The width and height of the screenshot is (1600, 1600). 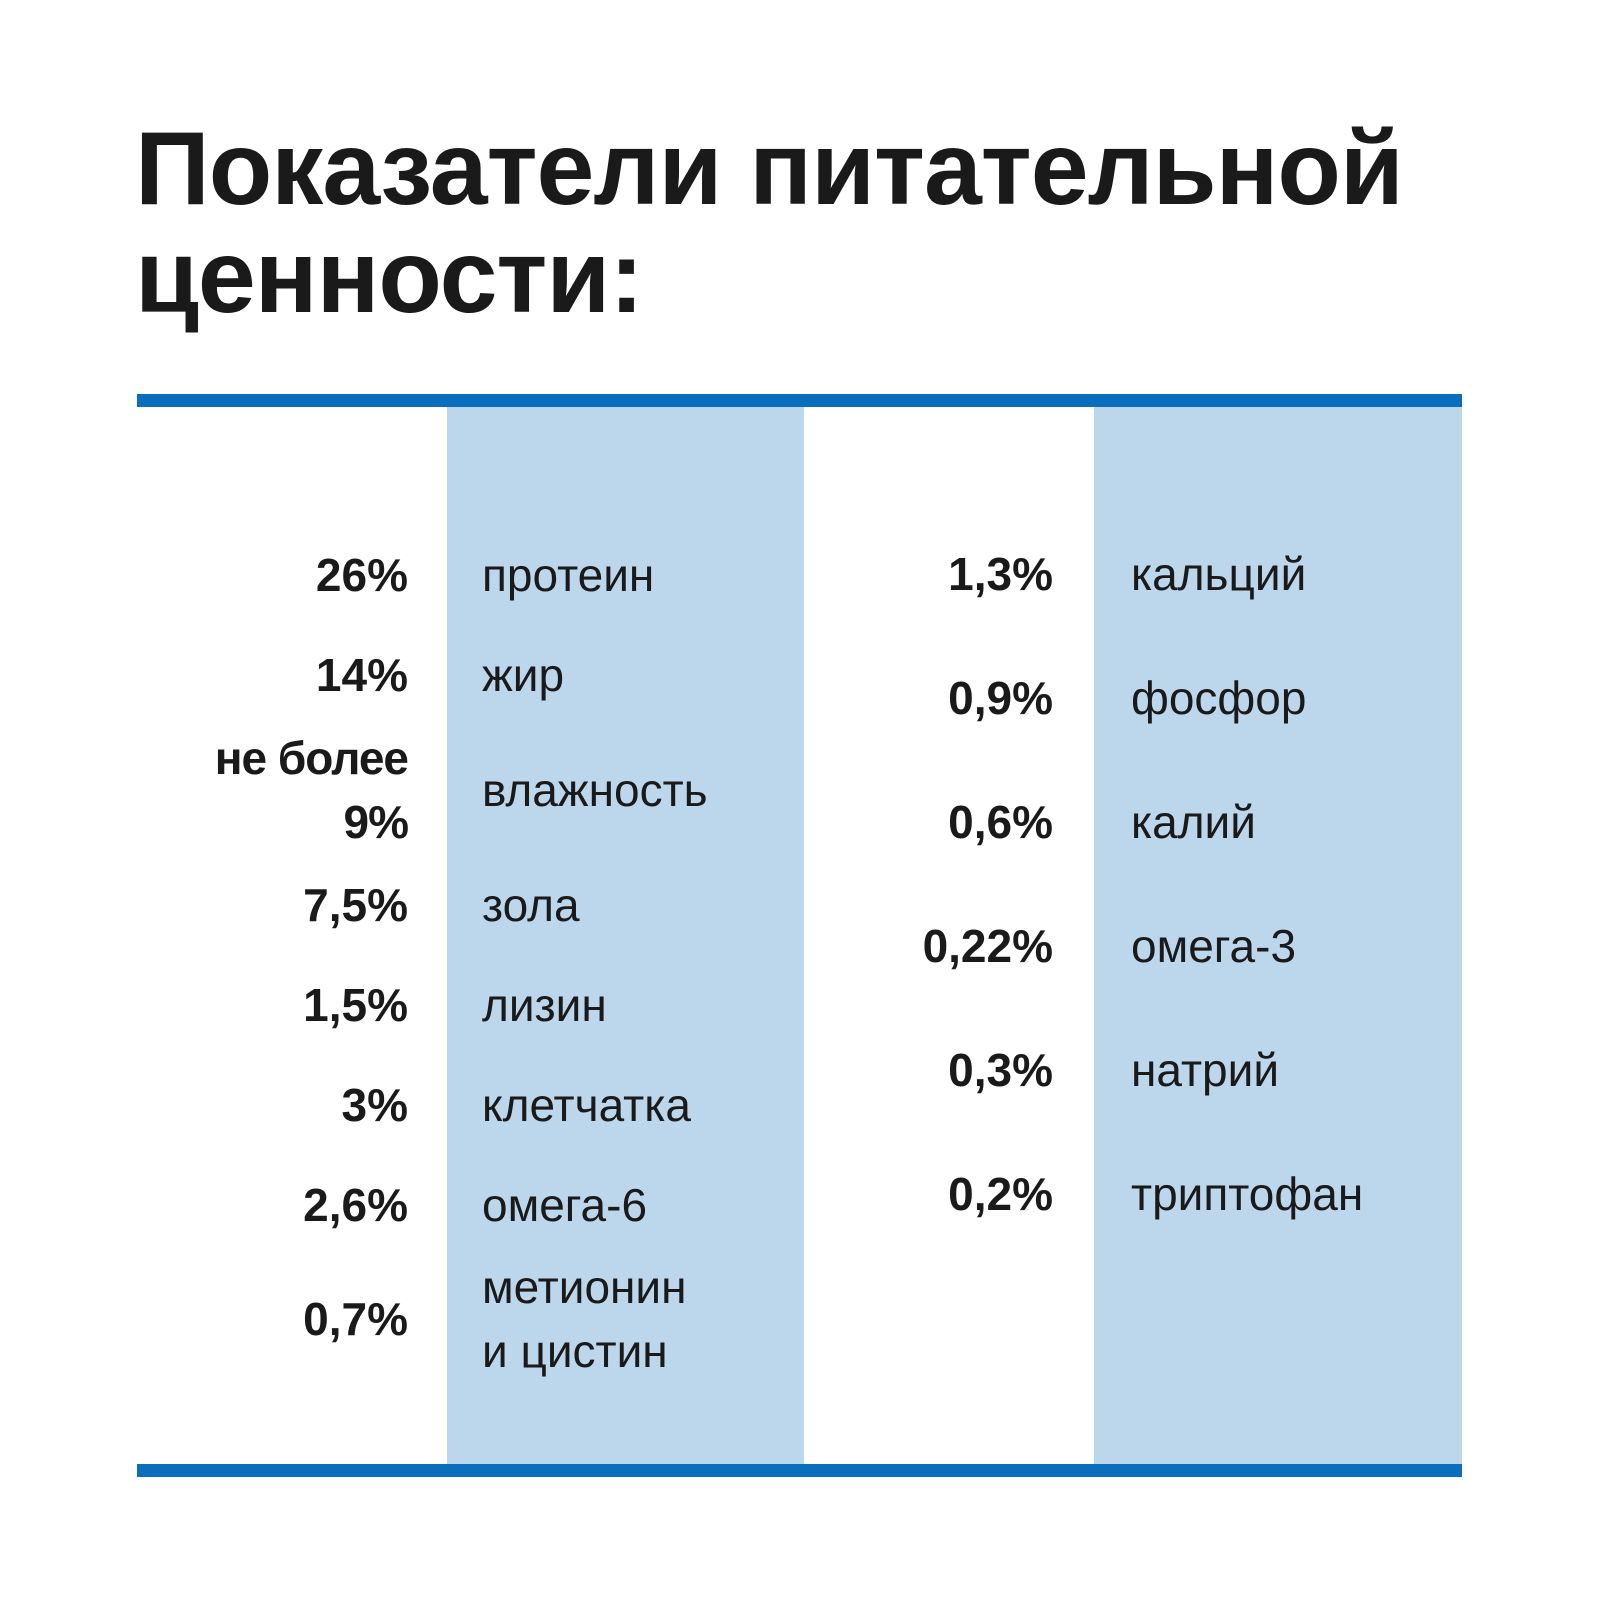 I want to click on nutrient-value: 0,22%, so click(x=987, y=946).